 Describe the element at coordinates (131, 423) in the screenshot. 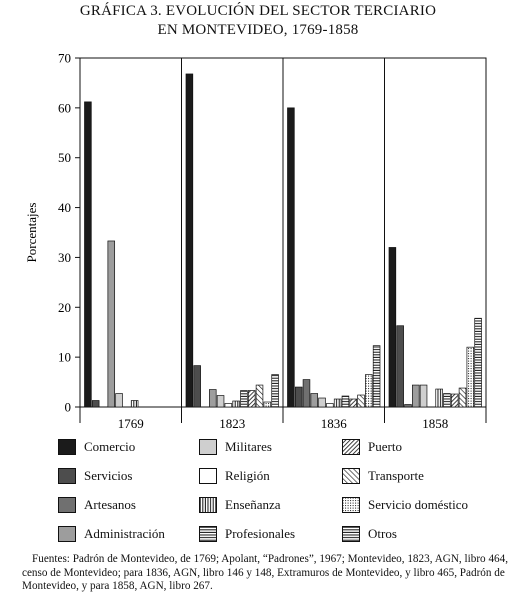

I see `x-category-label: 1769` at that location.